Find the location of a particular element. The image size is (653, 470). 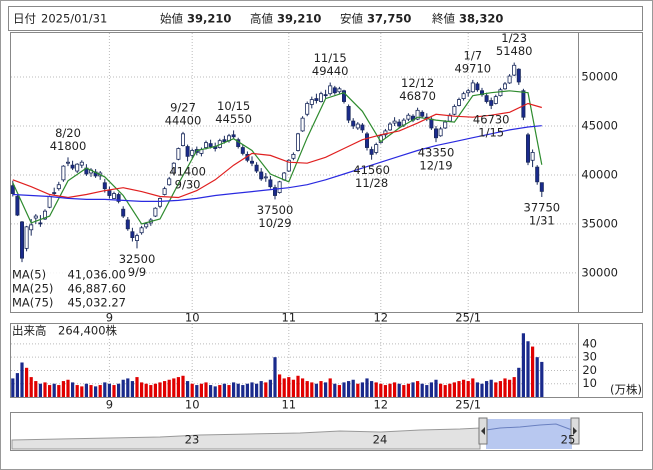

header-item-name: 高値 is located at coordinates (261, 19).